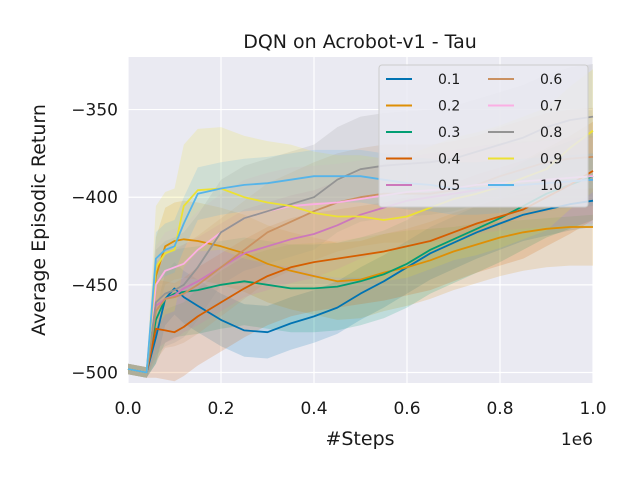 The image size is (640, 480). Describe the element at coordinates (94, 373) in the screenshot. I see `y-tick-label: −500` at that location.